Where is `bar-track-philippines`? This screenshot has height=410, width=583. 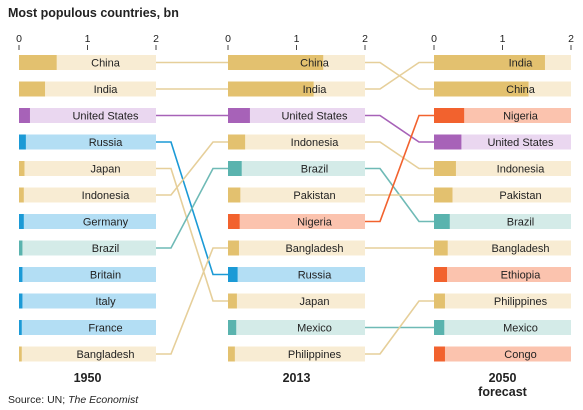 bar-track-philippines is located at coordinates (296, 354).